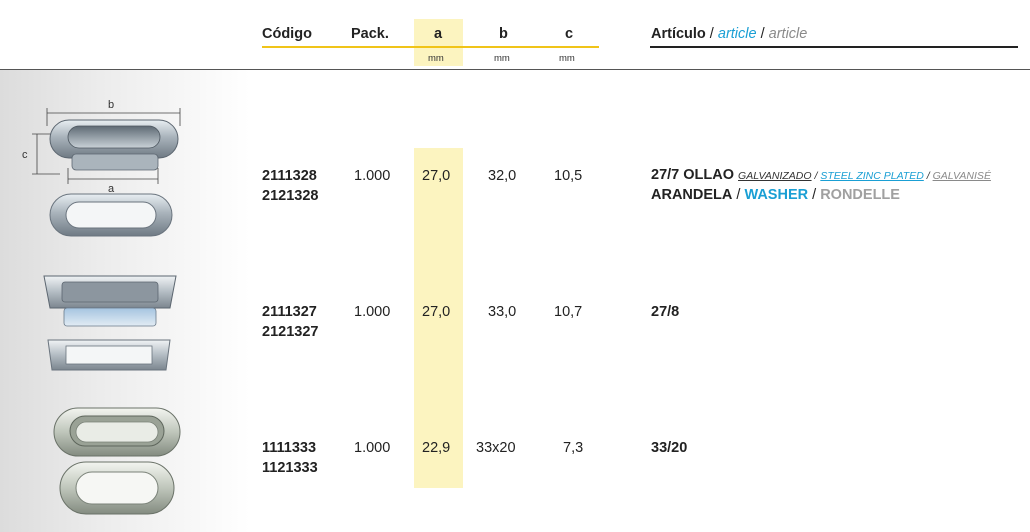  I want to click on eyelet-33-20-picture, so click(117, 461).